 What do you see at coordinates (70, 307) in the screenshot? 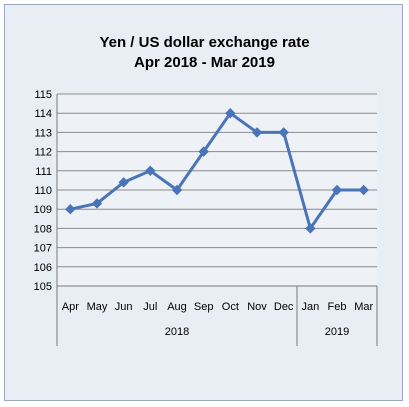
I see `x-tick-label: Apr` at bounding box center [70, 307].